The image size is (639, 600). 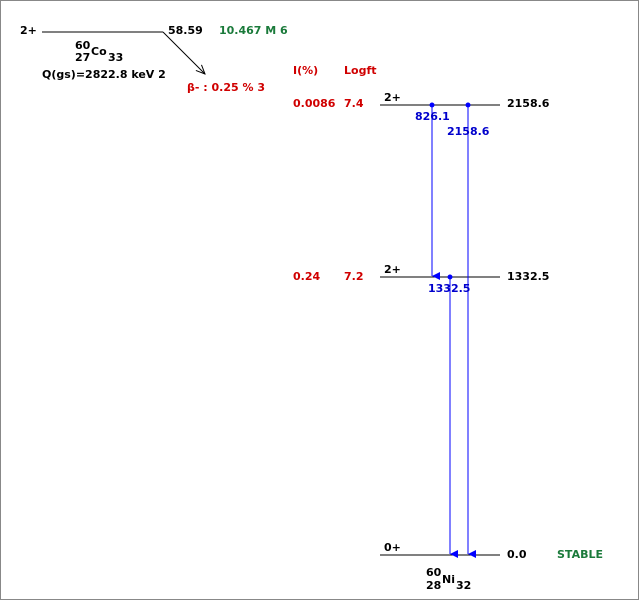 What do you see at coordinates (99, 51) in the screenshot?
I see `parent-symbol: Co` at bounding box center [99, 51].